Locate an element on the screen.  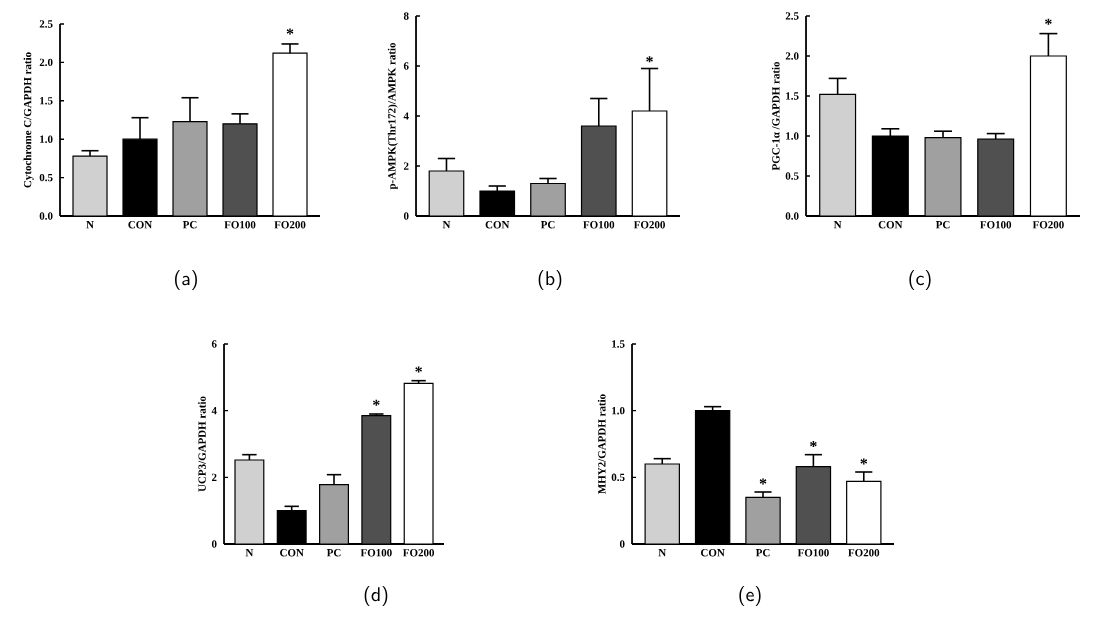
text: (e) is located at coordinates (750, 596).